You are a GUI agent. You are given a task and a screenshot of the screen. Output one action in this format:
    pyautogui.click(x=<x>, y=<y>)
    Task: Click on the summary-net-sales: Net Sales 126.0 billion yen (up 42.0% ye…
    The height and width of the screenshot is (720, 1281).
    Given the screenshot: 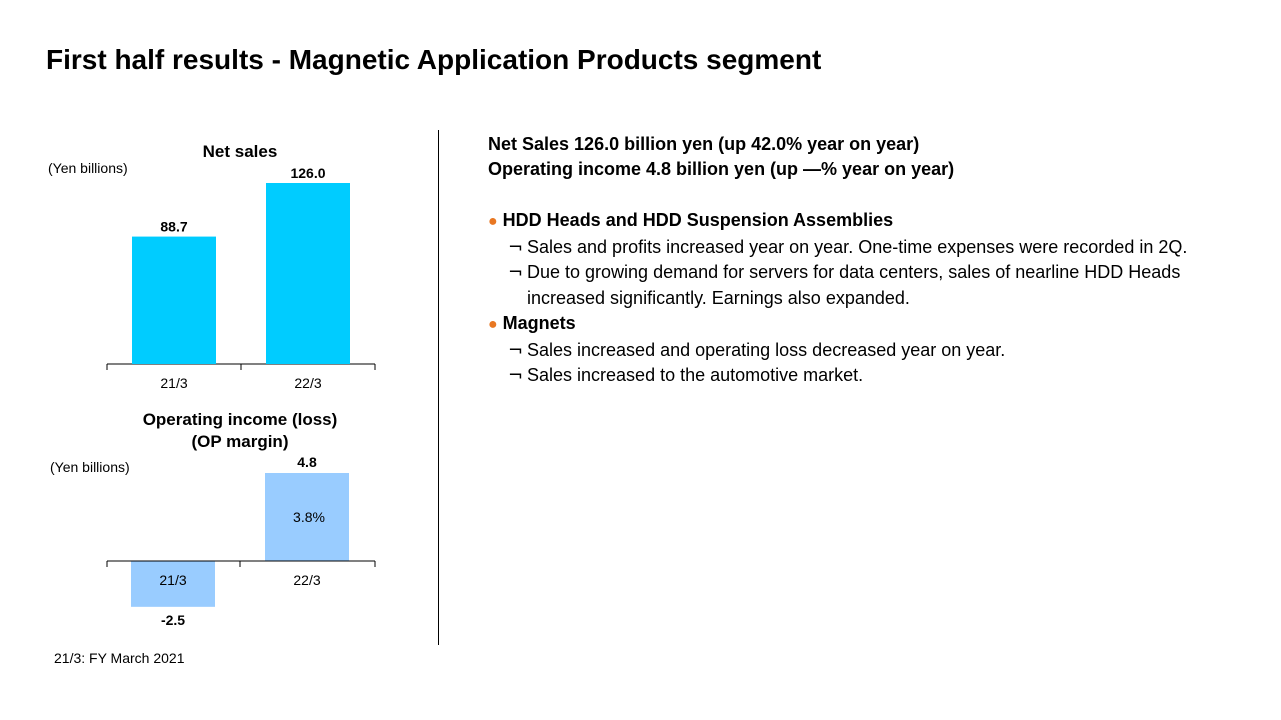 What is the action you would take?
    pyautogui.click(x=704, y=144)
    